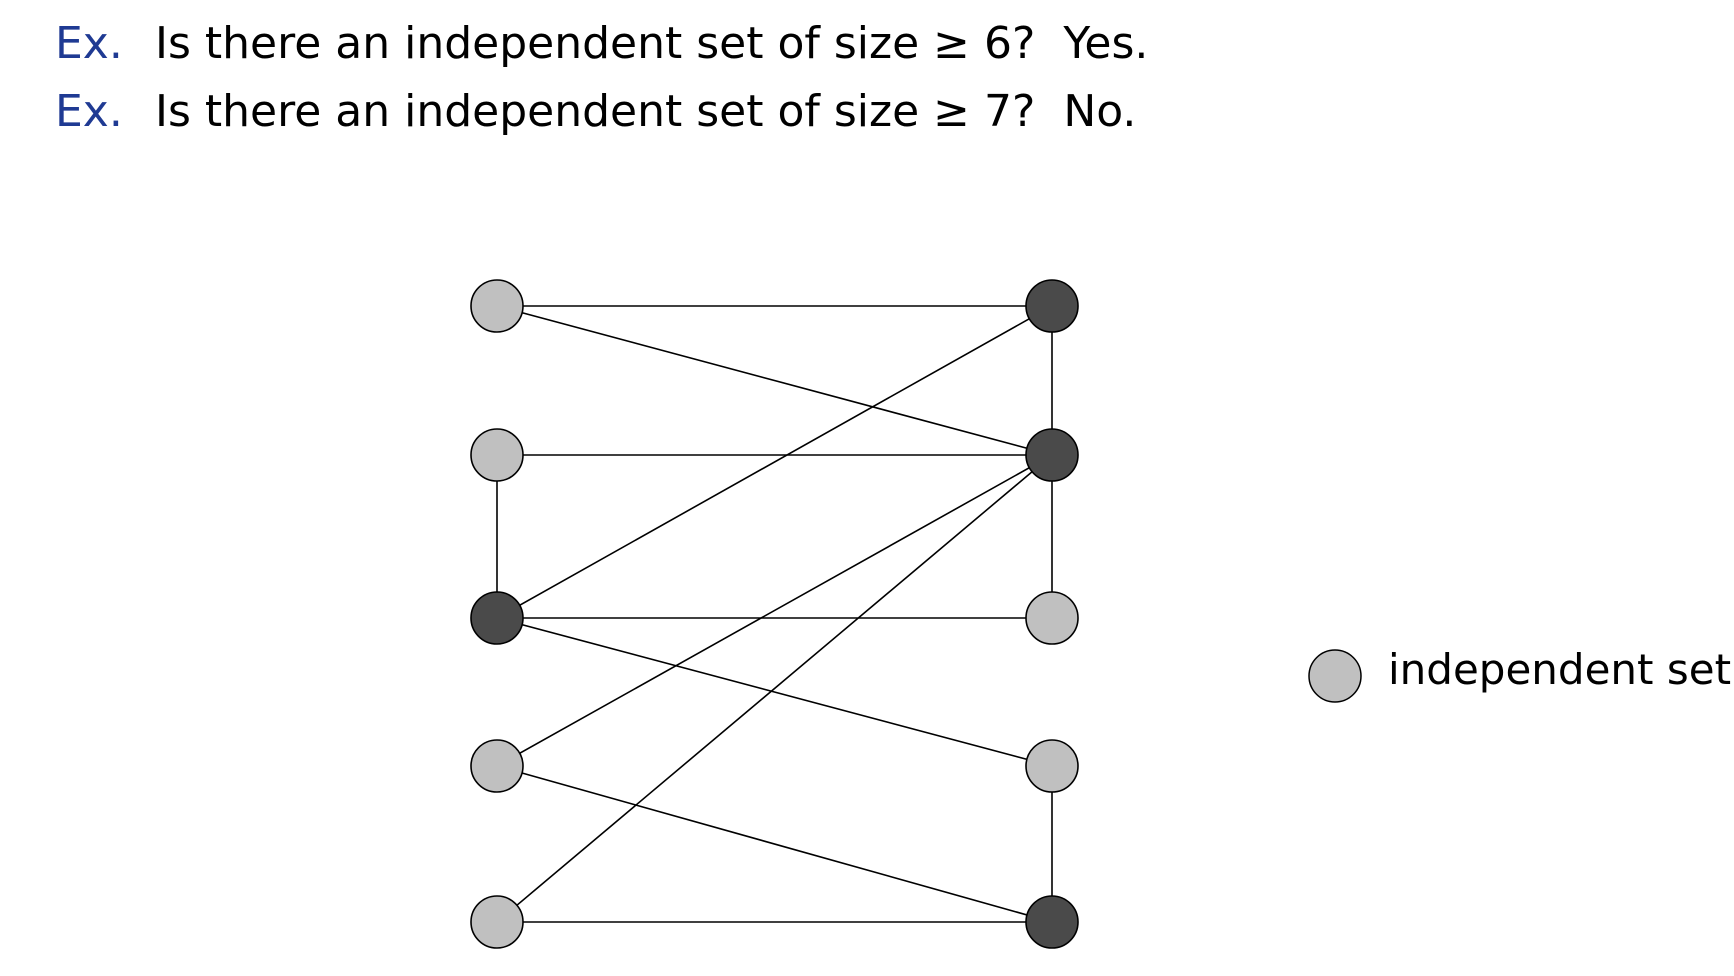  Describe the element at coordinates (1100, 111) in the screenshot. I see `question-answer: No.` at that location.